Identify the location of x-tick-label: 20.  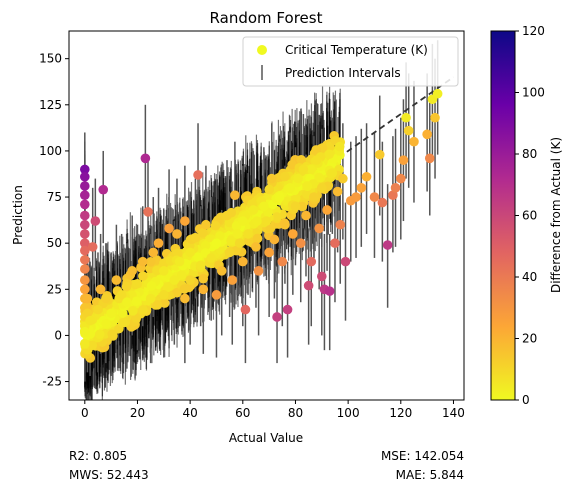
(137, 413).